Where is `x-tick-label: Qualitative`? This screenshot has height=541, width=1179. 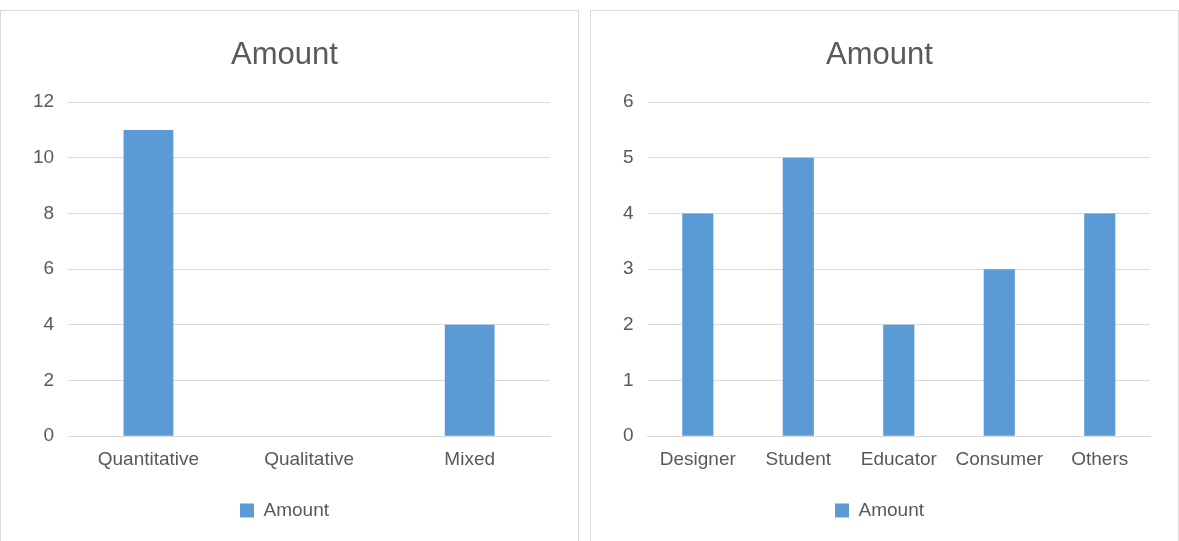
x-tick-label: Qualitative is located at coordinates (309, 458).